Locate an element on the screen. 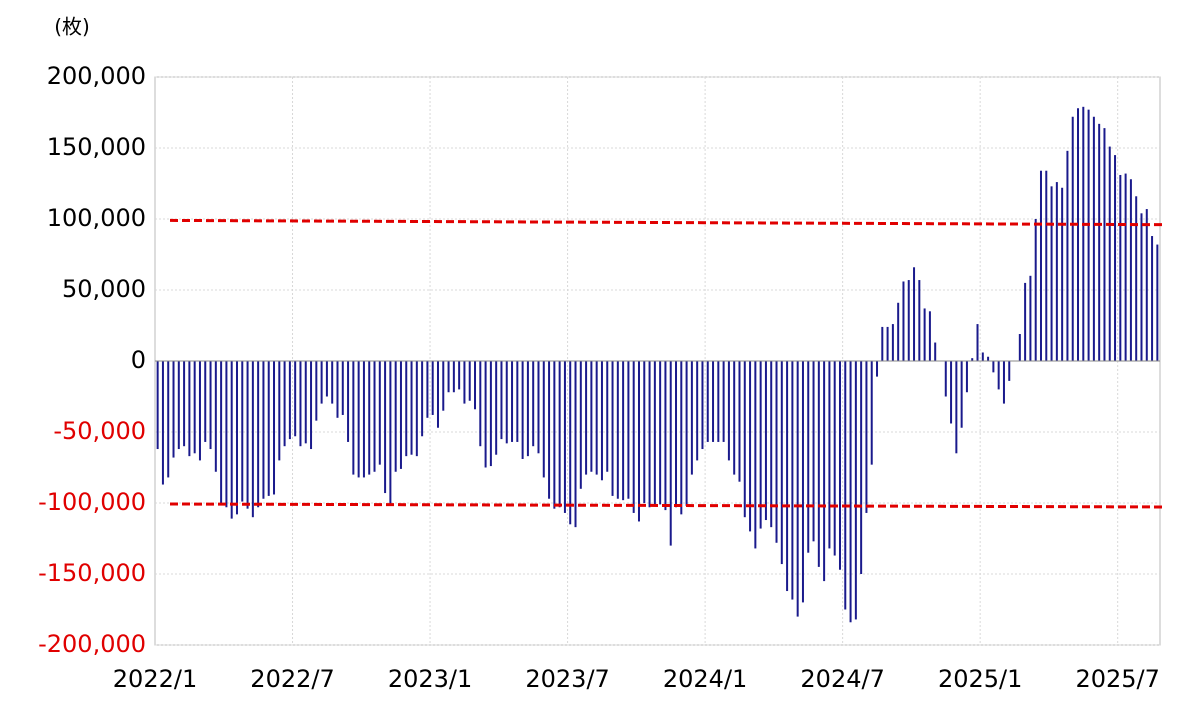 The width and height of the screenshot is (1180, 710). y-tick-label: -50,000 is located at coordinates (99, 431).